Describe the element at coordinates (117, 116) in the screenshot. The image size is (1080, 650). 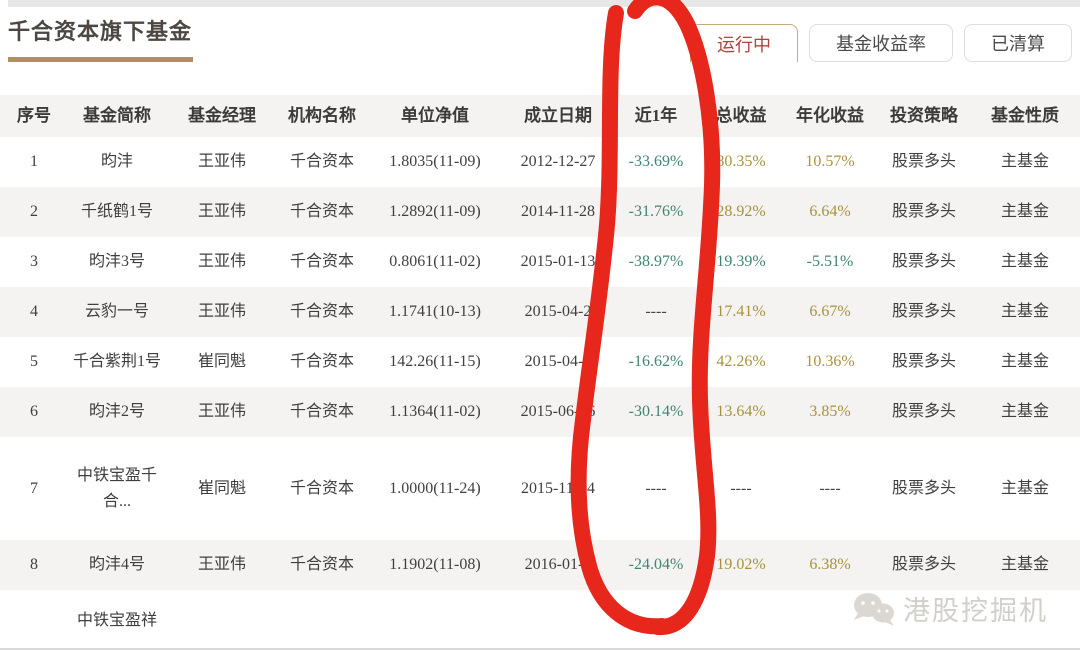
I see `column-header-name: 基金简称` at that location.